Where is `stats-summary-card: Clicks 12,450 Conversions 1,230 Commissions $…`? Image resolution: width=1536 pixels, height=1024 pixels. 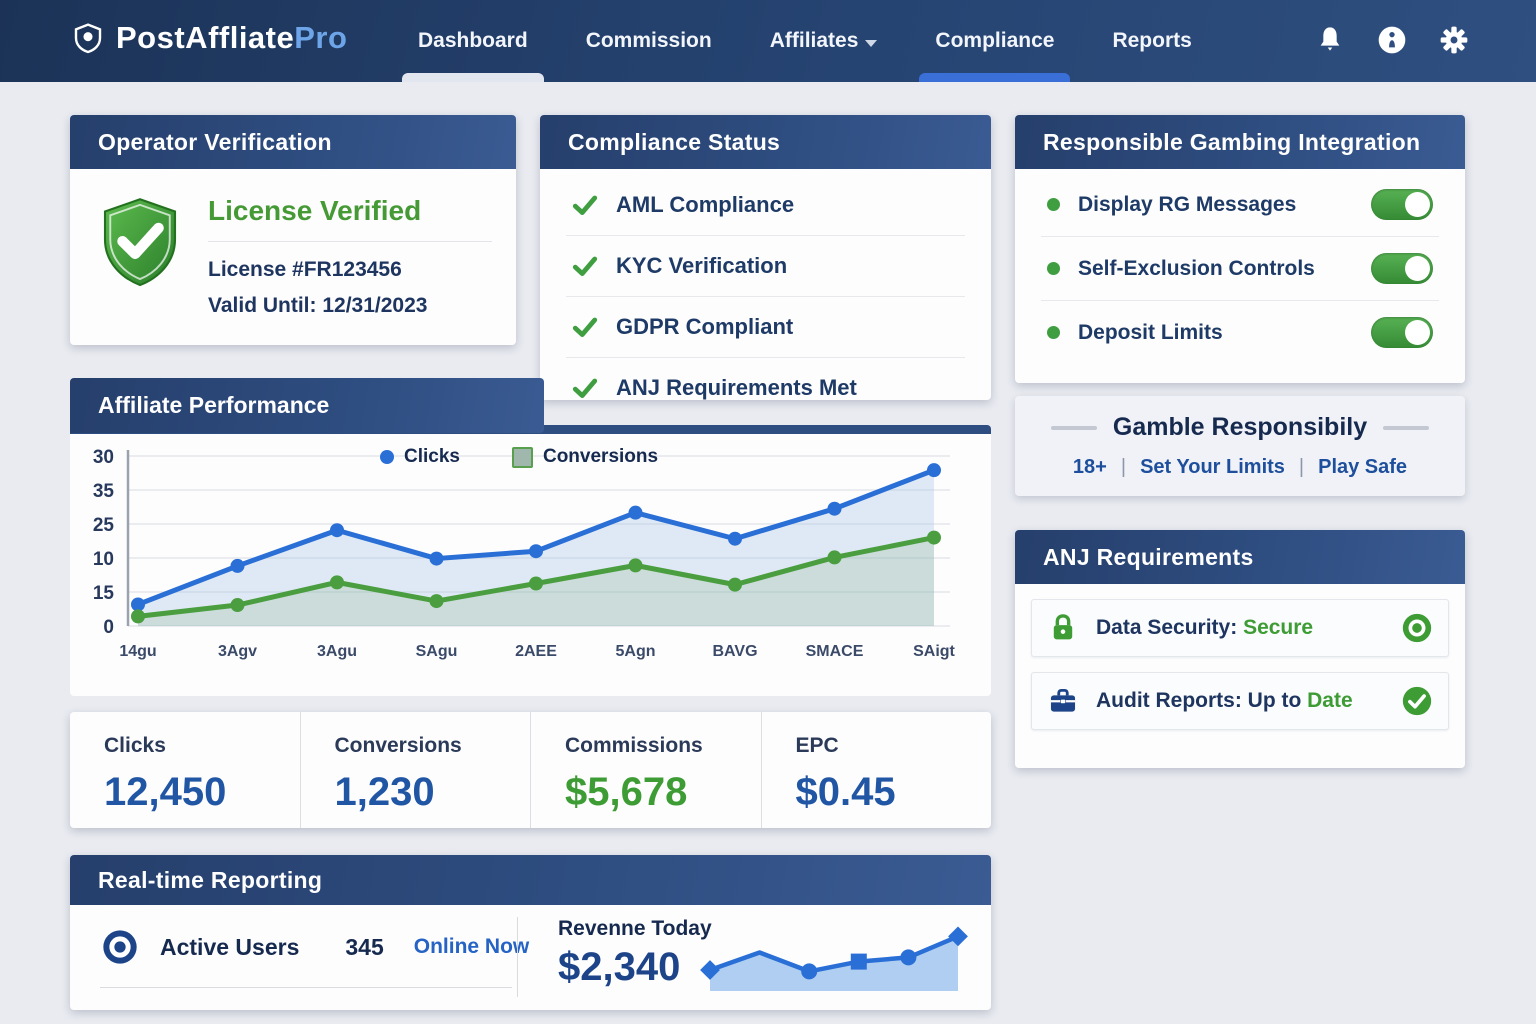
stats-summary-card: Clicks 12,450 Conversions 1,230 Commissions $… is located at coordinates (530, 770).